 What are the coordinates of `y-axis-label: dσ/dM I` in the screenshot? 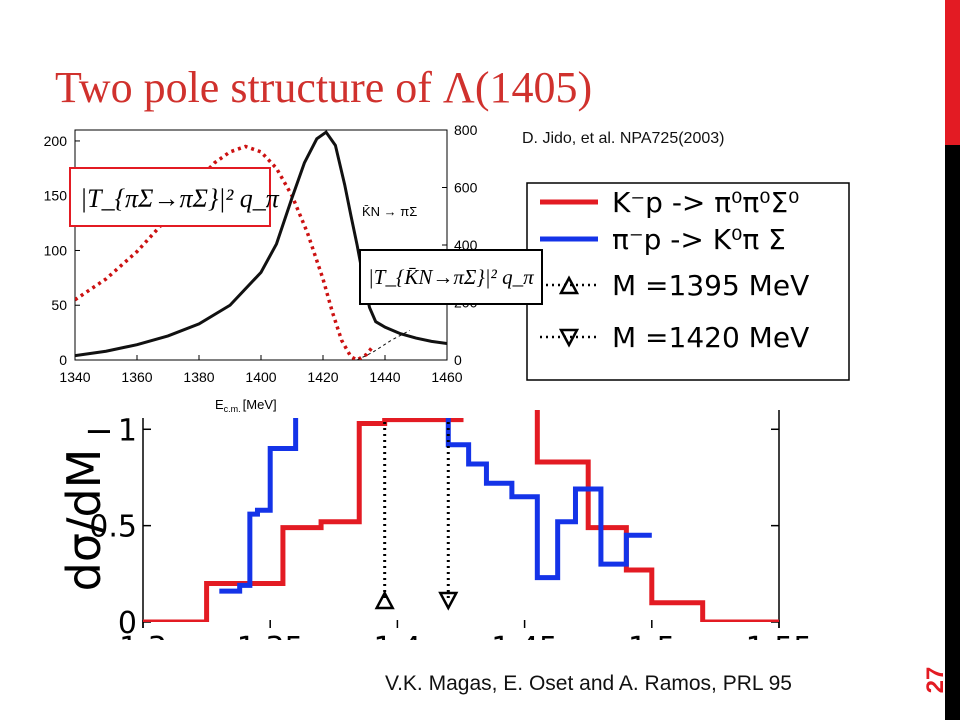 It's located at (87, 509).